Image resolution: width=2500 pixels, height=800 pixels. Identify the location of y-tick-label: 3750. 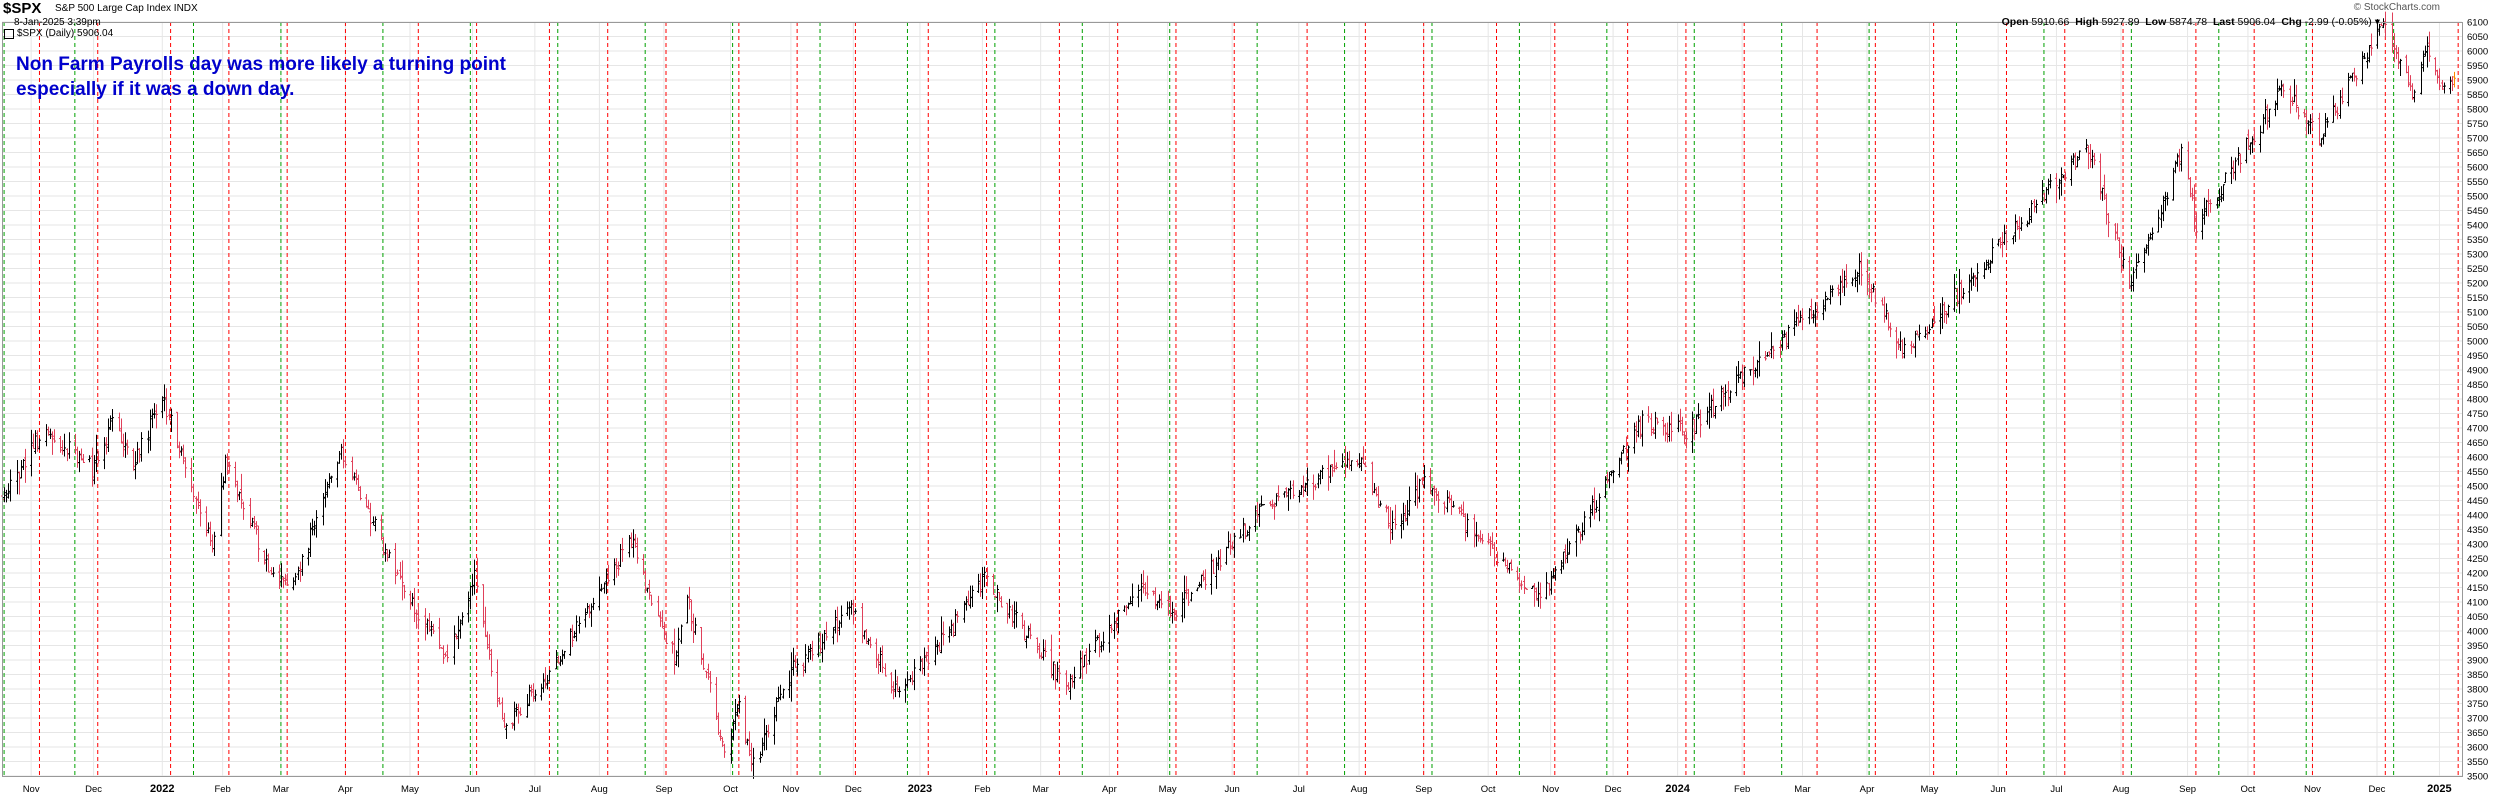
(2477, 704).